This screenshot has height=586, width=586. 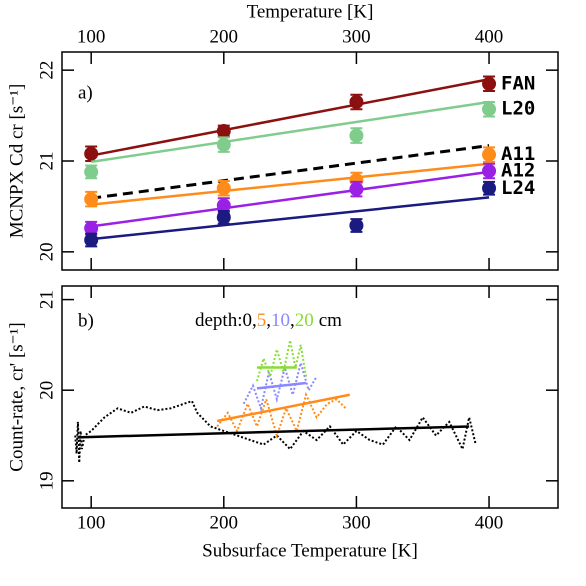 What do you see at coordinates (86, 320) in the screenshot?
I see `panel-label: b)` at bounding box center [86, 320].